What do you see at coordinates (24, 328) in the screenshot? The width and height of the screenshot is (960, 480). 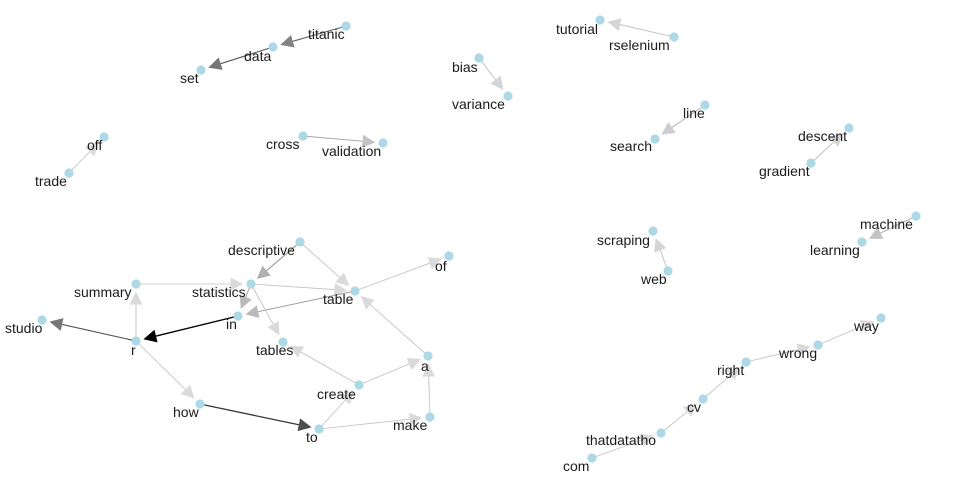 I see `node-label-studio: studio` at bounding box center [24, 328].